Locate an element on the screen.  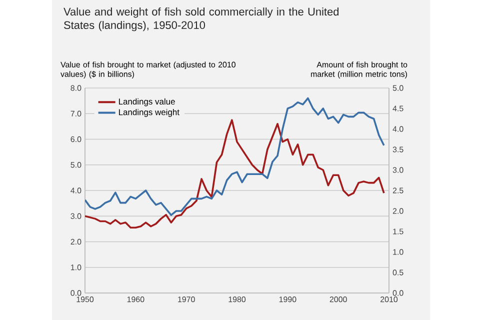
legend-label: Landings value is located at coordinates (146, 102).